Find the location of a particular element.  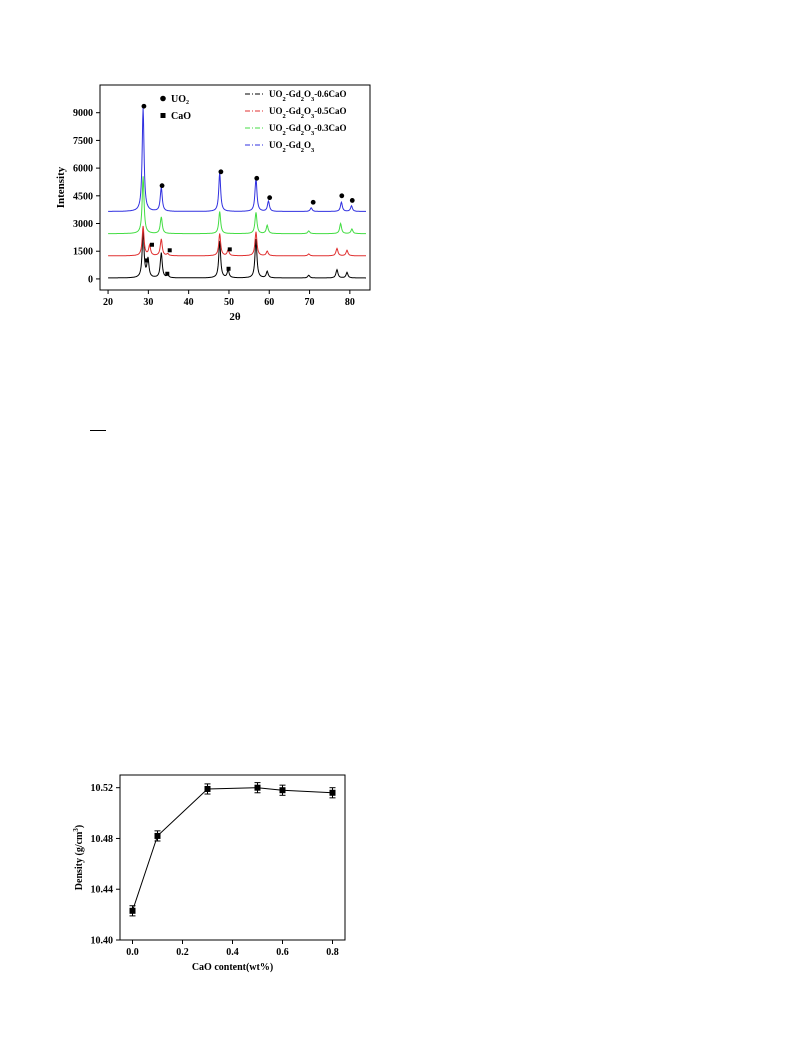

x-tick-label: 50 is located at coordinates (229, 302).